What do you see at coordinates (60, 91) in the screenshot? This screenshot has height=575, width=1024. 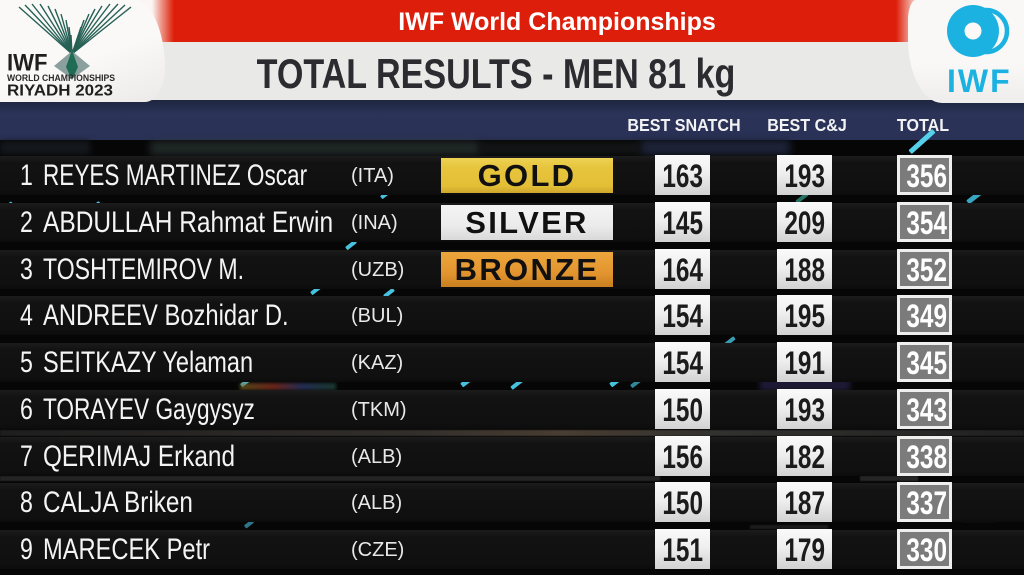 I see `svg-text: RIYADH 2023` at bounding box center [60, 91].